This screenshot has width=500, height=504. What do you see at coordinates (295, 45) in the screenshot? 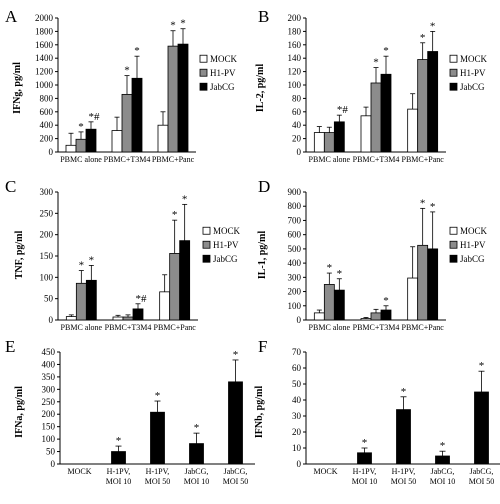
I see `y-tick-label: 160` at bounding box center [295, 45].